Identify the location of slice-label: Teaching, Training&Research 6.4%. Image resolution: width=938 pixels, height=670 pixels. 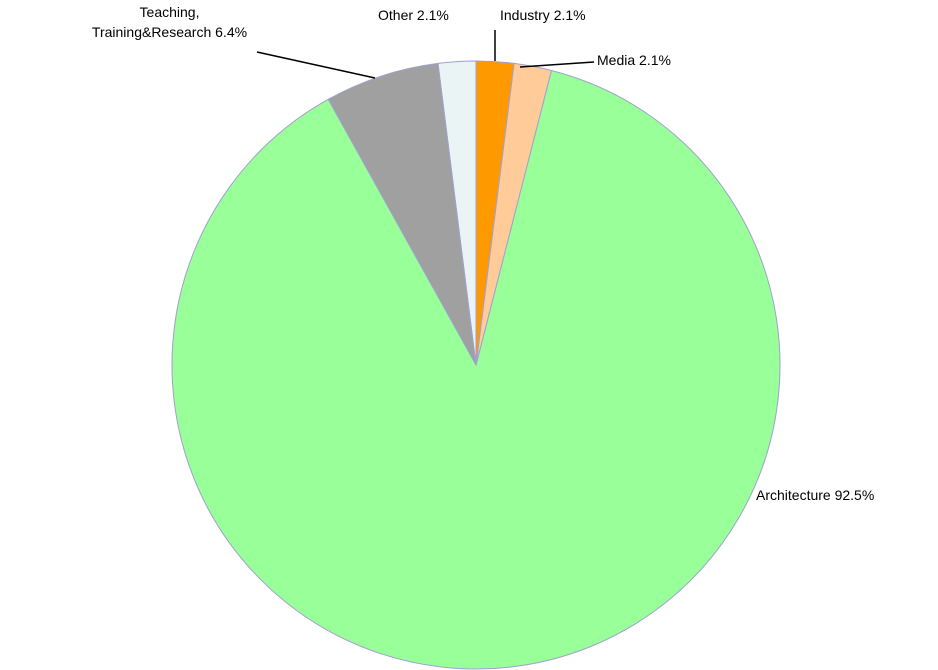
(169, 22).